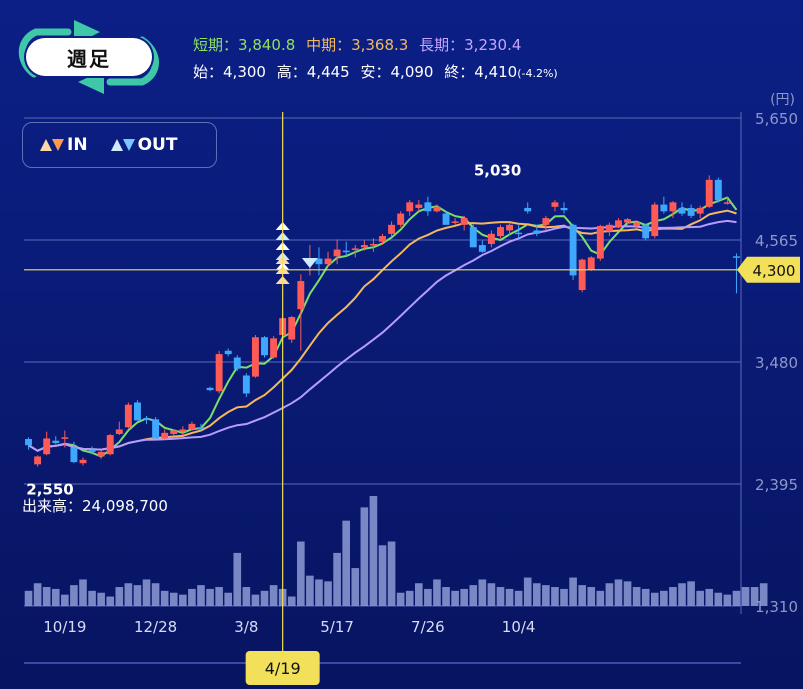 The height and width of the screenshot is (689, 803). I want to click on open-label: 始：, so click(208, 72).